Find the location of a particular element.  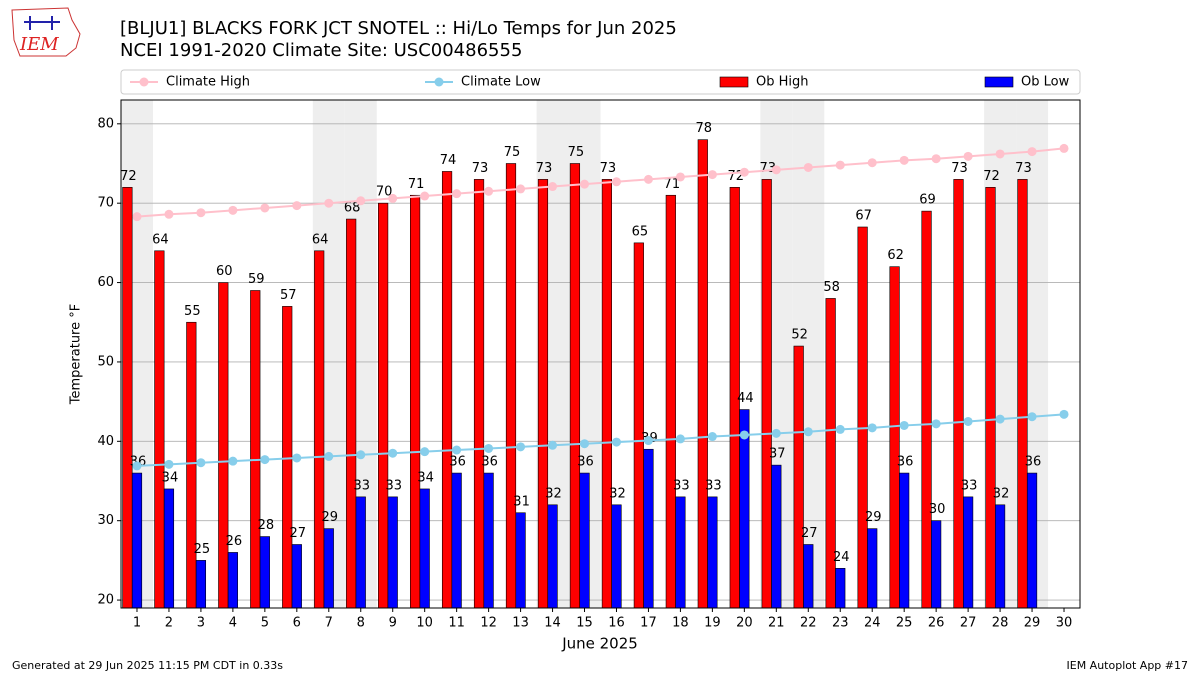

y-tick-label: 40 is located at coordinates (105, 441).